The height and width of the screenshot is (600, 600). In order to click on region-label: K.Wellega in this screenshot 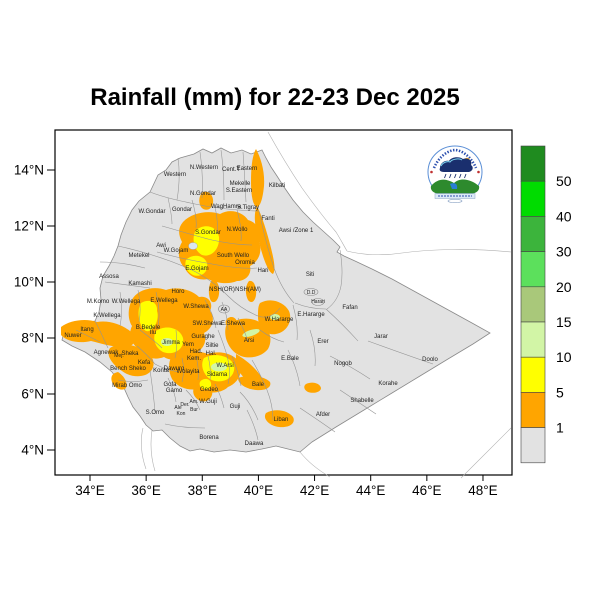, I will do `click(107, 316)`.